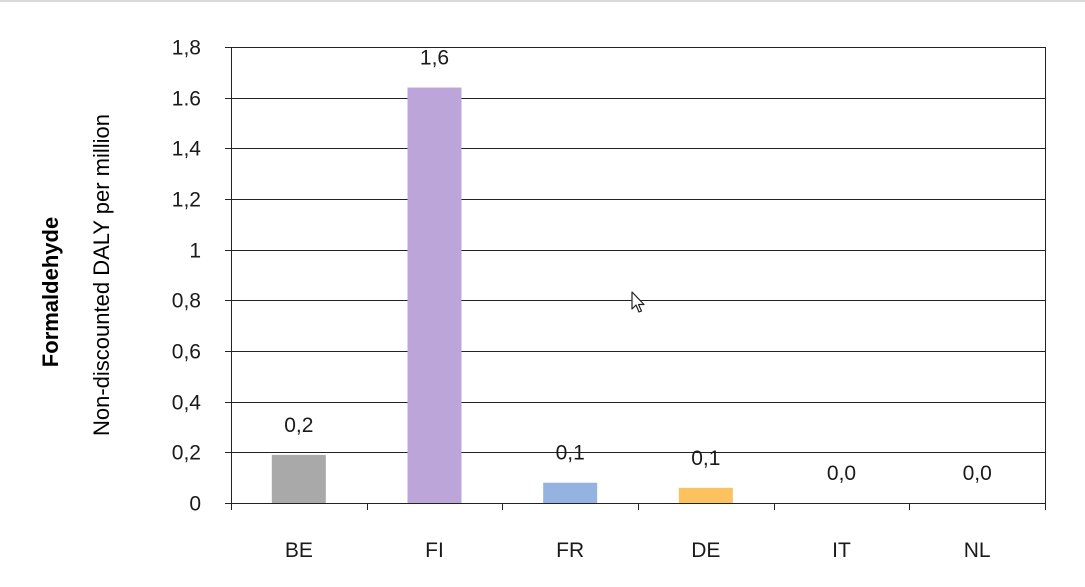  What do you see at coordinates (195, 251) in the screenshot?
I see `y-tick-label: 1` at bounding box center [195, 251].